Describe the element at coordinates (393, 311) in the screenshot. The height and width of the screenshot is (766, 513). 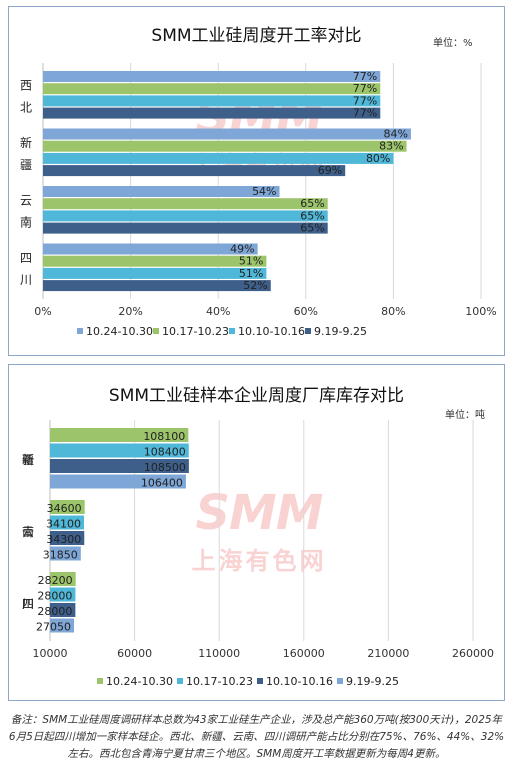
I see `x-tick-label: 80%` at that location.